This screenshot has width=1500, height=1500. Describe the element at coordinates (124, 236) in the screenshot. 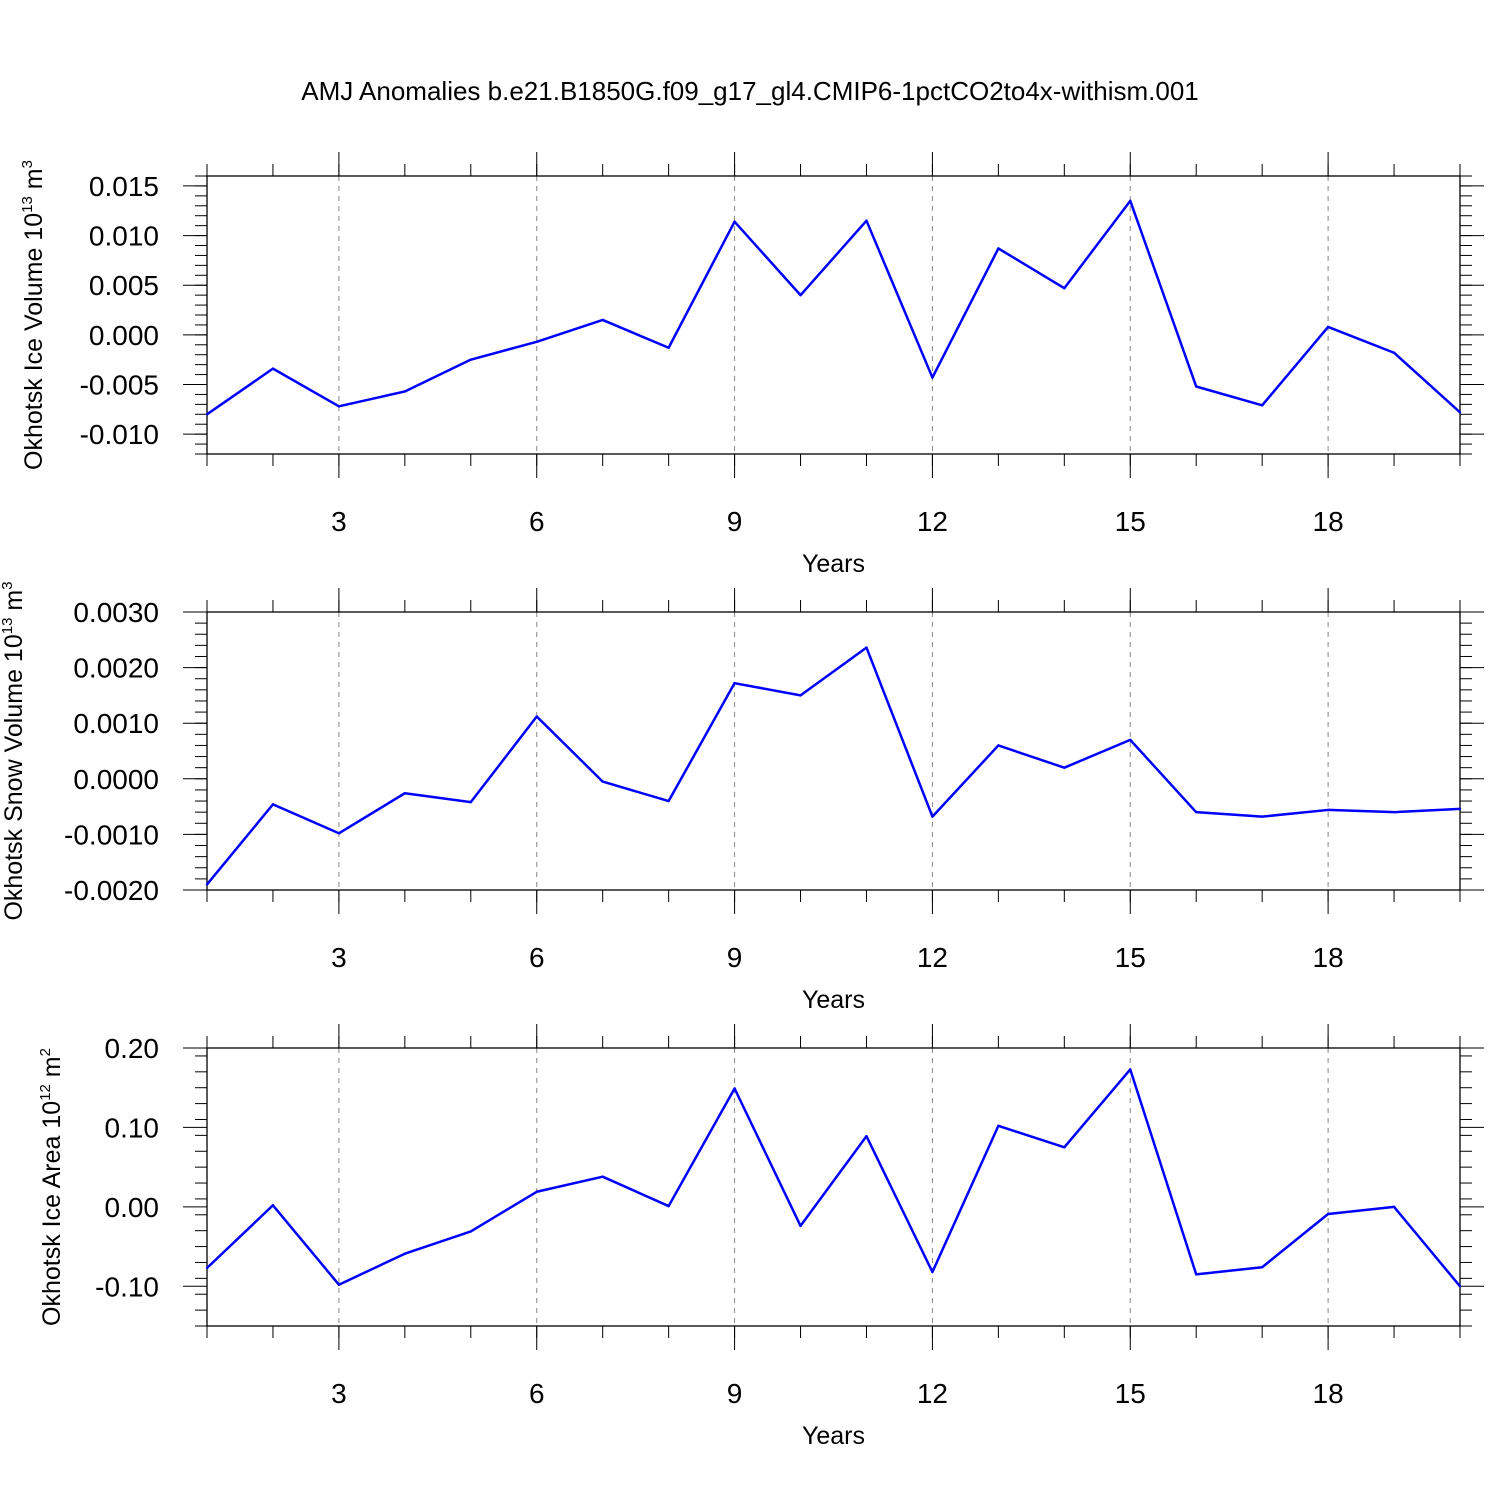

I see `y-tick-label: 0.010` at that location.